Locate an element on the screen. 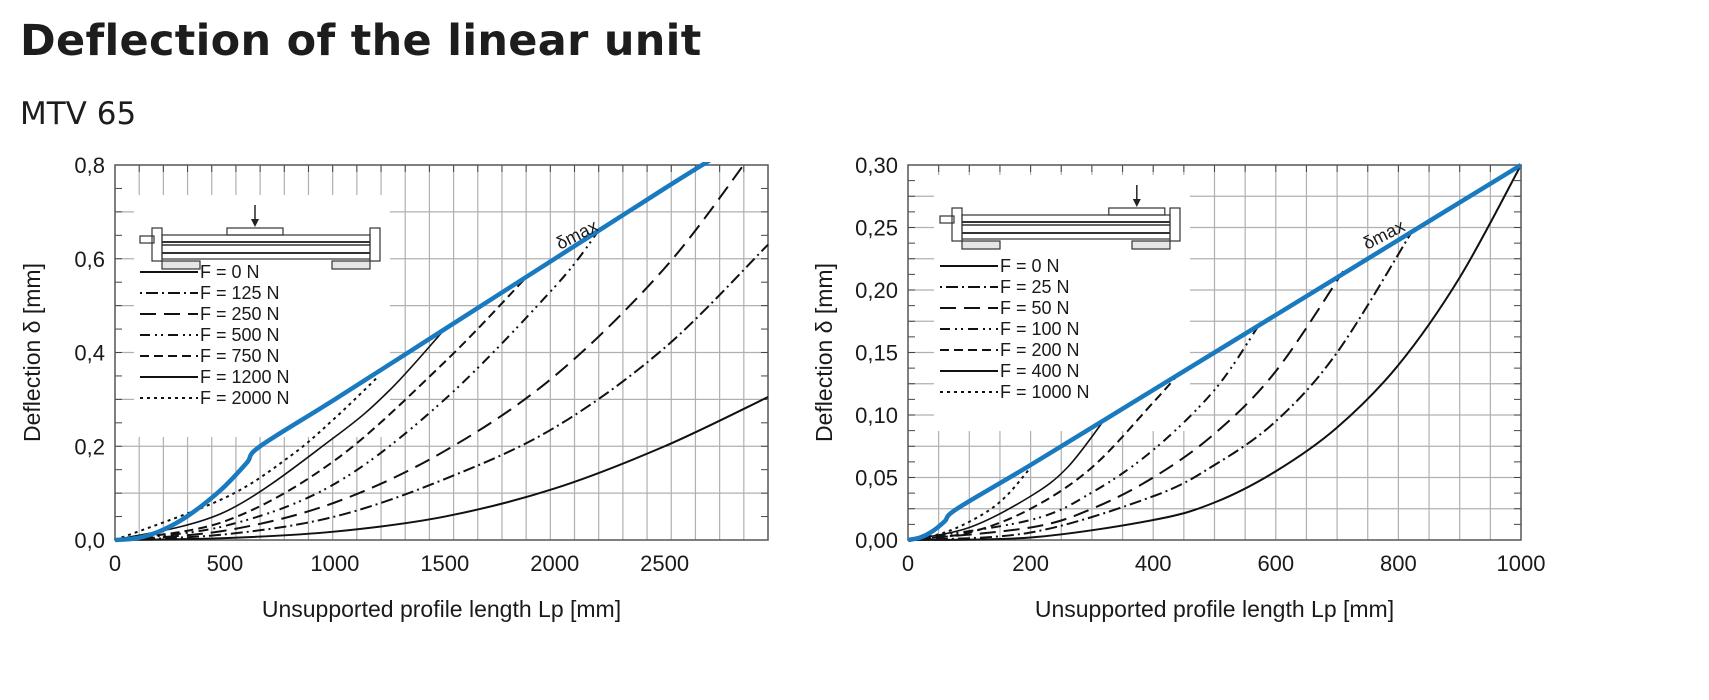  legend-label: F = 50 N is located at coordinates (1035, 308).